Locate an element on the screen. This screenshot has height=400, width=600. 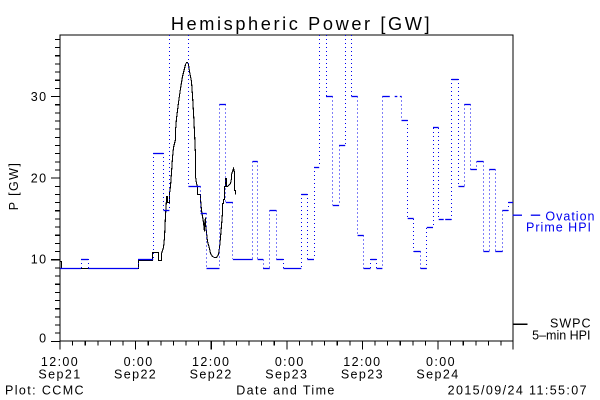
svg-text: SWPC is located at coordinates (571, 324).